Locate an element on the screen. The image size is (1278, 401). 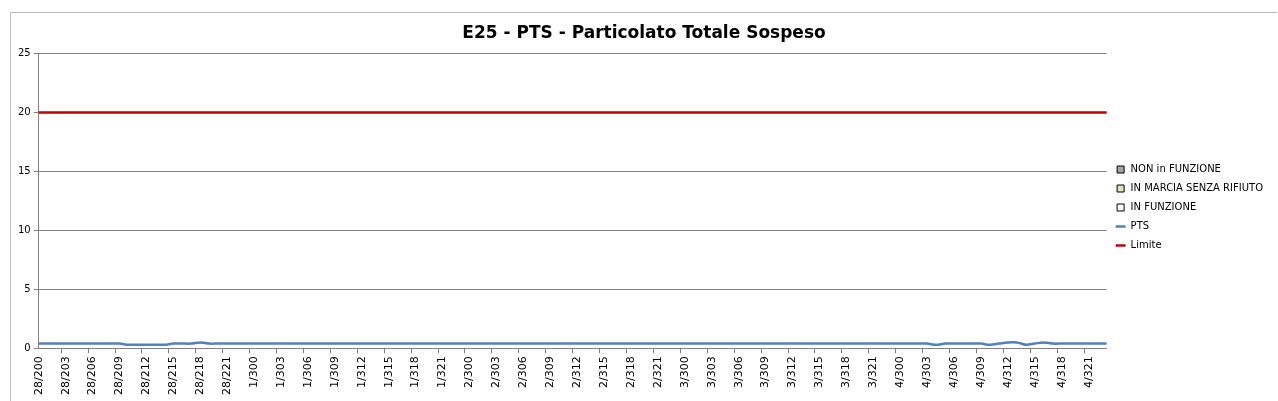
x-tick-label: 3/321 is located at coordinates (873, 372).